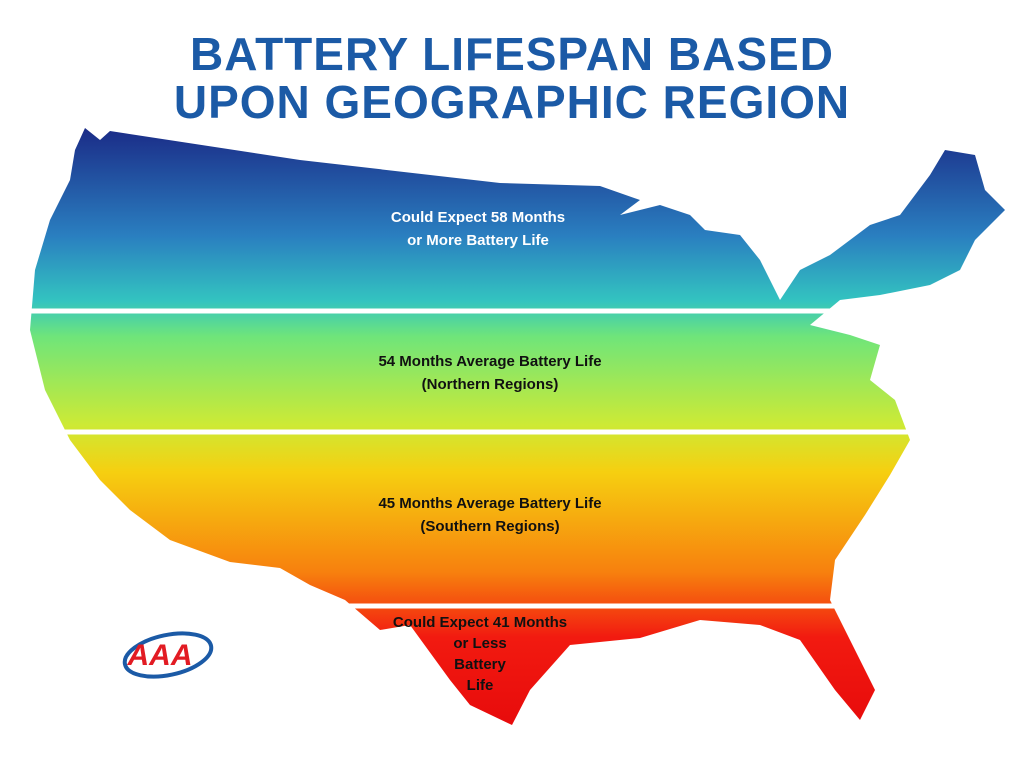 The width and height of the screenshot is (1024, 768). What do you see at coordinates (512, 102) in the screenshot?
I see `title-line: UPON GEOGRAPHIC REGION` at bounding box center [512, 102].